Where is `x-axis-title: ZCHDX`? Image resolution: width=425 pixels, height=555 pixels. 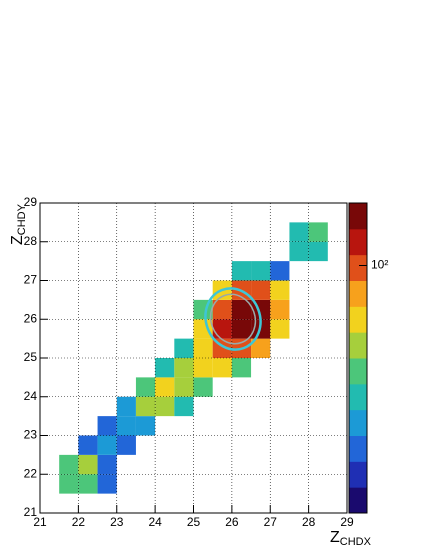
x-axis-title: ZCHDX is located at coordinates (351, 538).